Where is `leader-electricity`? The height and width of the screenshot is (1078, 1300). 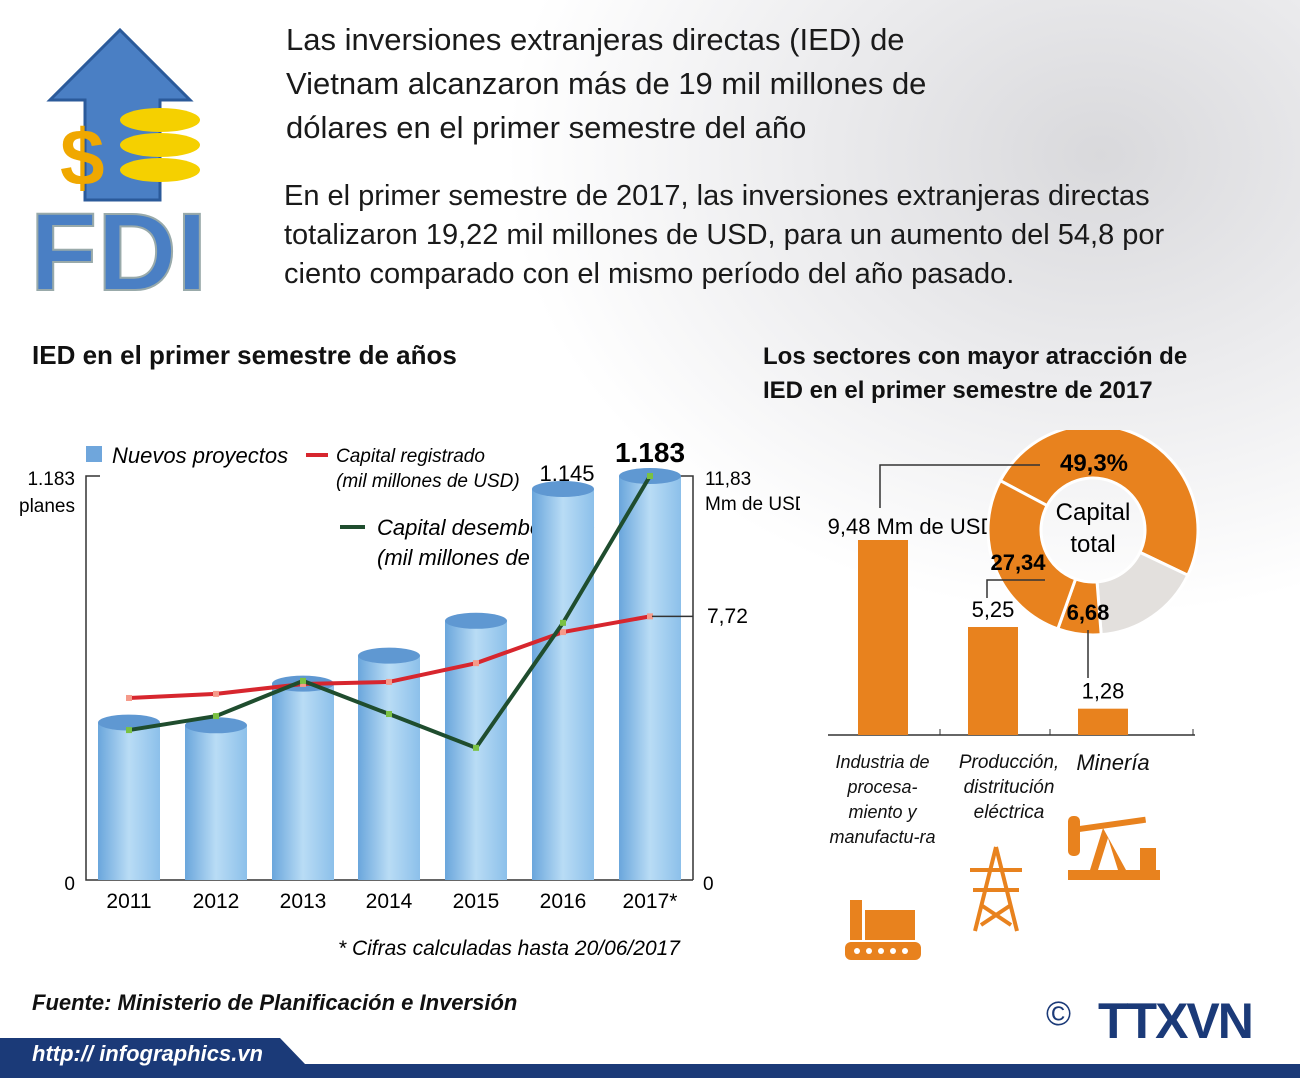 leader-electricity is located at coordinates (1015, 588).